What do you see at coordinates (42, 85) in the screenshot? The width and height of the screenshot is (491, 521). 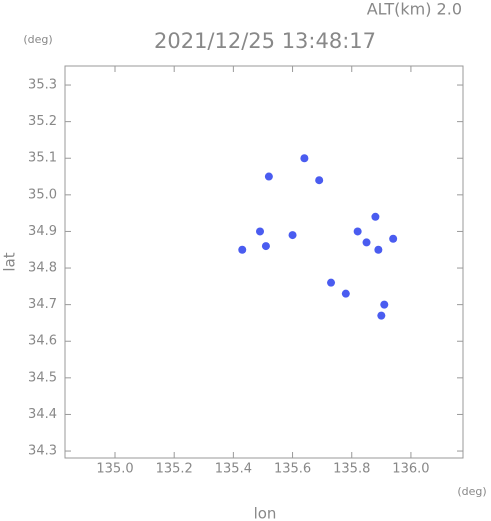 I see `y-tick-label: 35.3` at bounding box center [42, 85].